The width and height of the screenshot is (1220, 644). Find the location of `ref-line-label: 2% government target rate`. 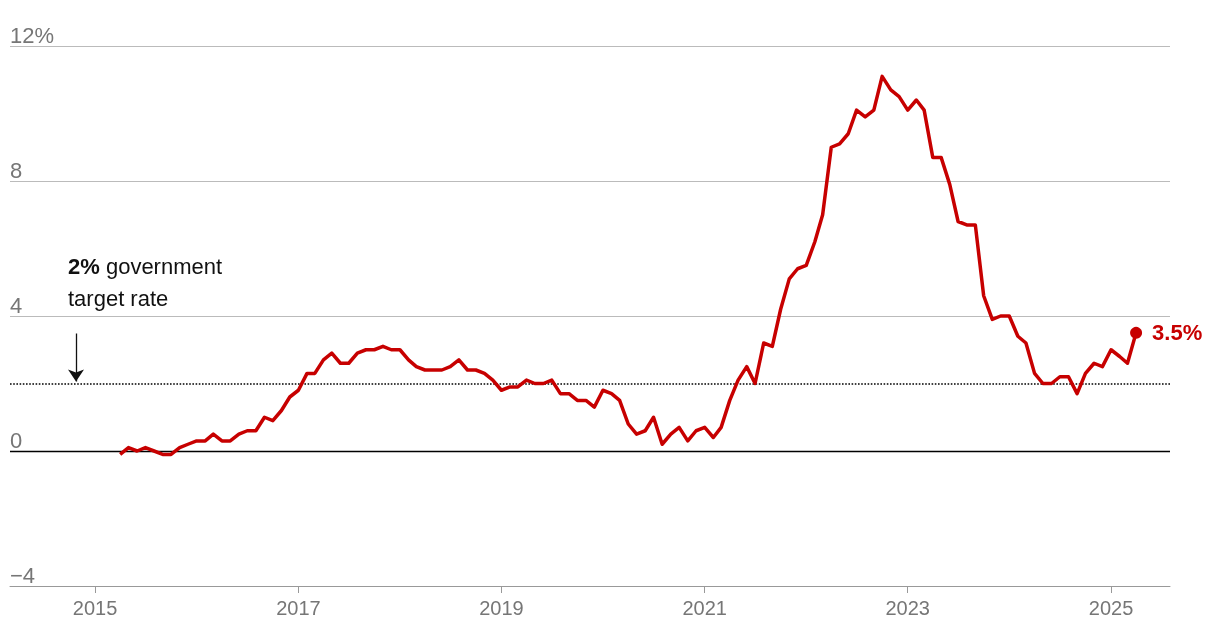

ref-line-label: 2% government target rate is located at coordinates (145, 282).